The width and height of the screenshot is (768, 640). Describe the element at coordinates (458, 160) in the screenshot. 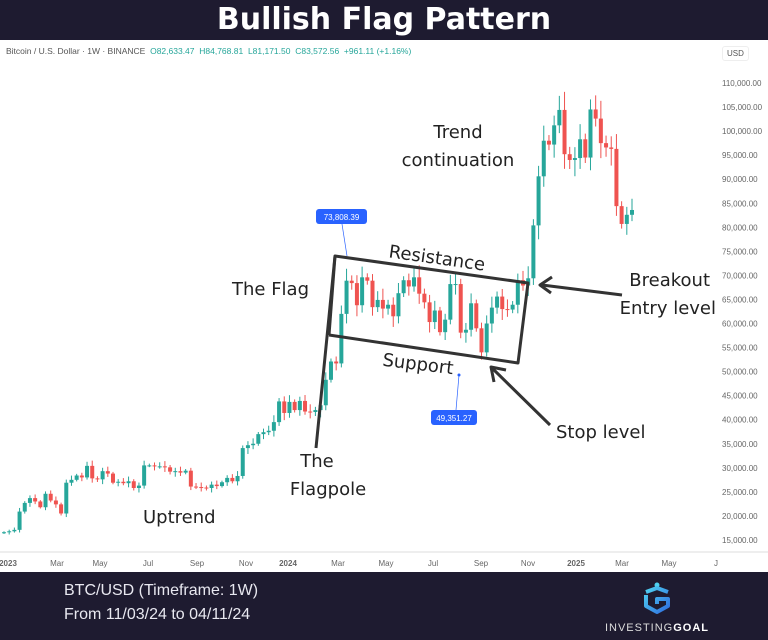

I see `annotation-continuation: continuation` at that location.